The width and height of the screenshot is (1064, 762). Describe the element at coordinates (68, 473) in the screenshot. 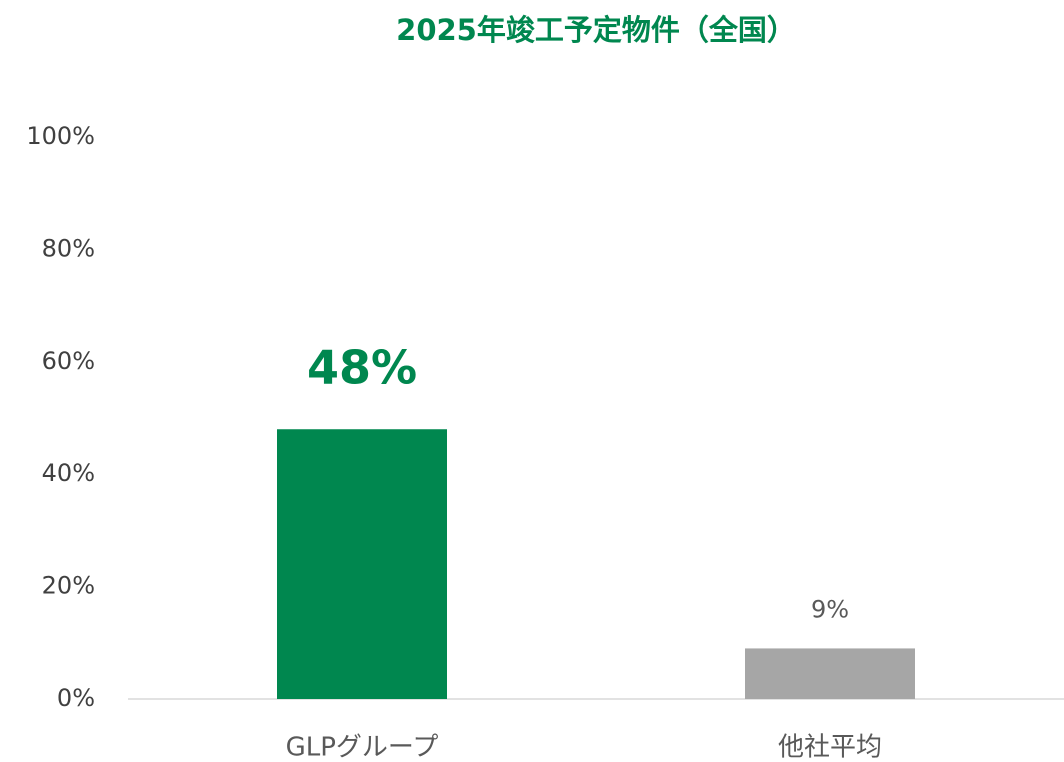

I see `y-tick-label: 40%` at that location.